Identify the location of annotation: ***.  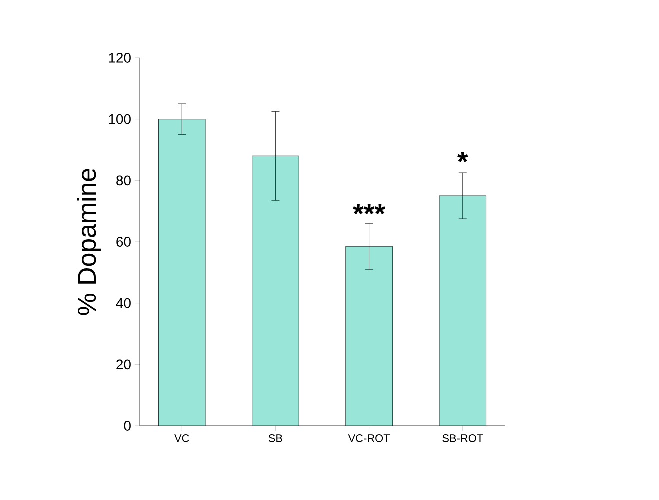
(369, 209).